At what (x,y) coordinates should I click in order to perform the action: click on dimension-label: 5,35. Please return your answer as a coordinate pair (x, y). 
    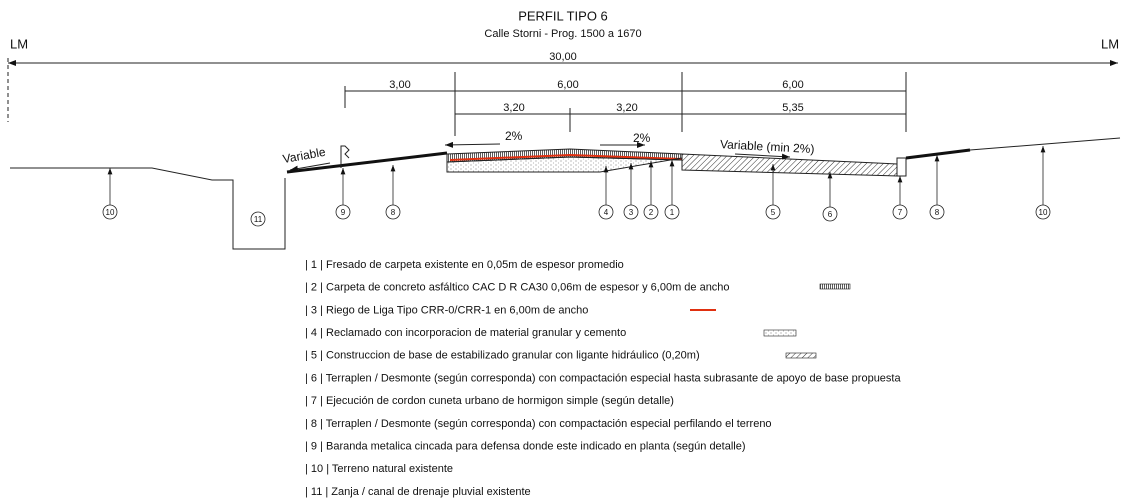
    Looking at the image, I should click on (792, 108).